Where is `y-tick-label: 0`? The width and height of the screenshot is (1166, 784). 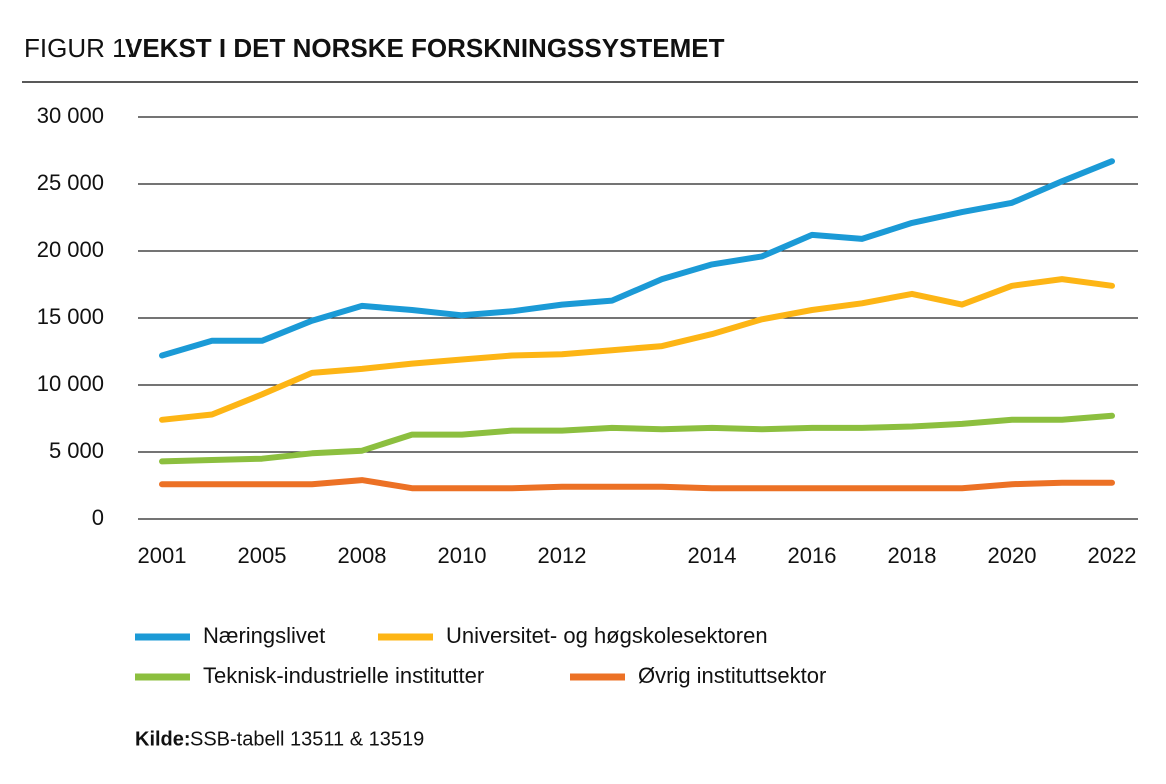 y-tick-label: 0 is located at coordinates (98, 517).